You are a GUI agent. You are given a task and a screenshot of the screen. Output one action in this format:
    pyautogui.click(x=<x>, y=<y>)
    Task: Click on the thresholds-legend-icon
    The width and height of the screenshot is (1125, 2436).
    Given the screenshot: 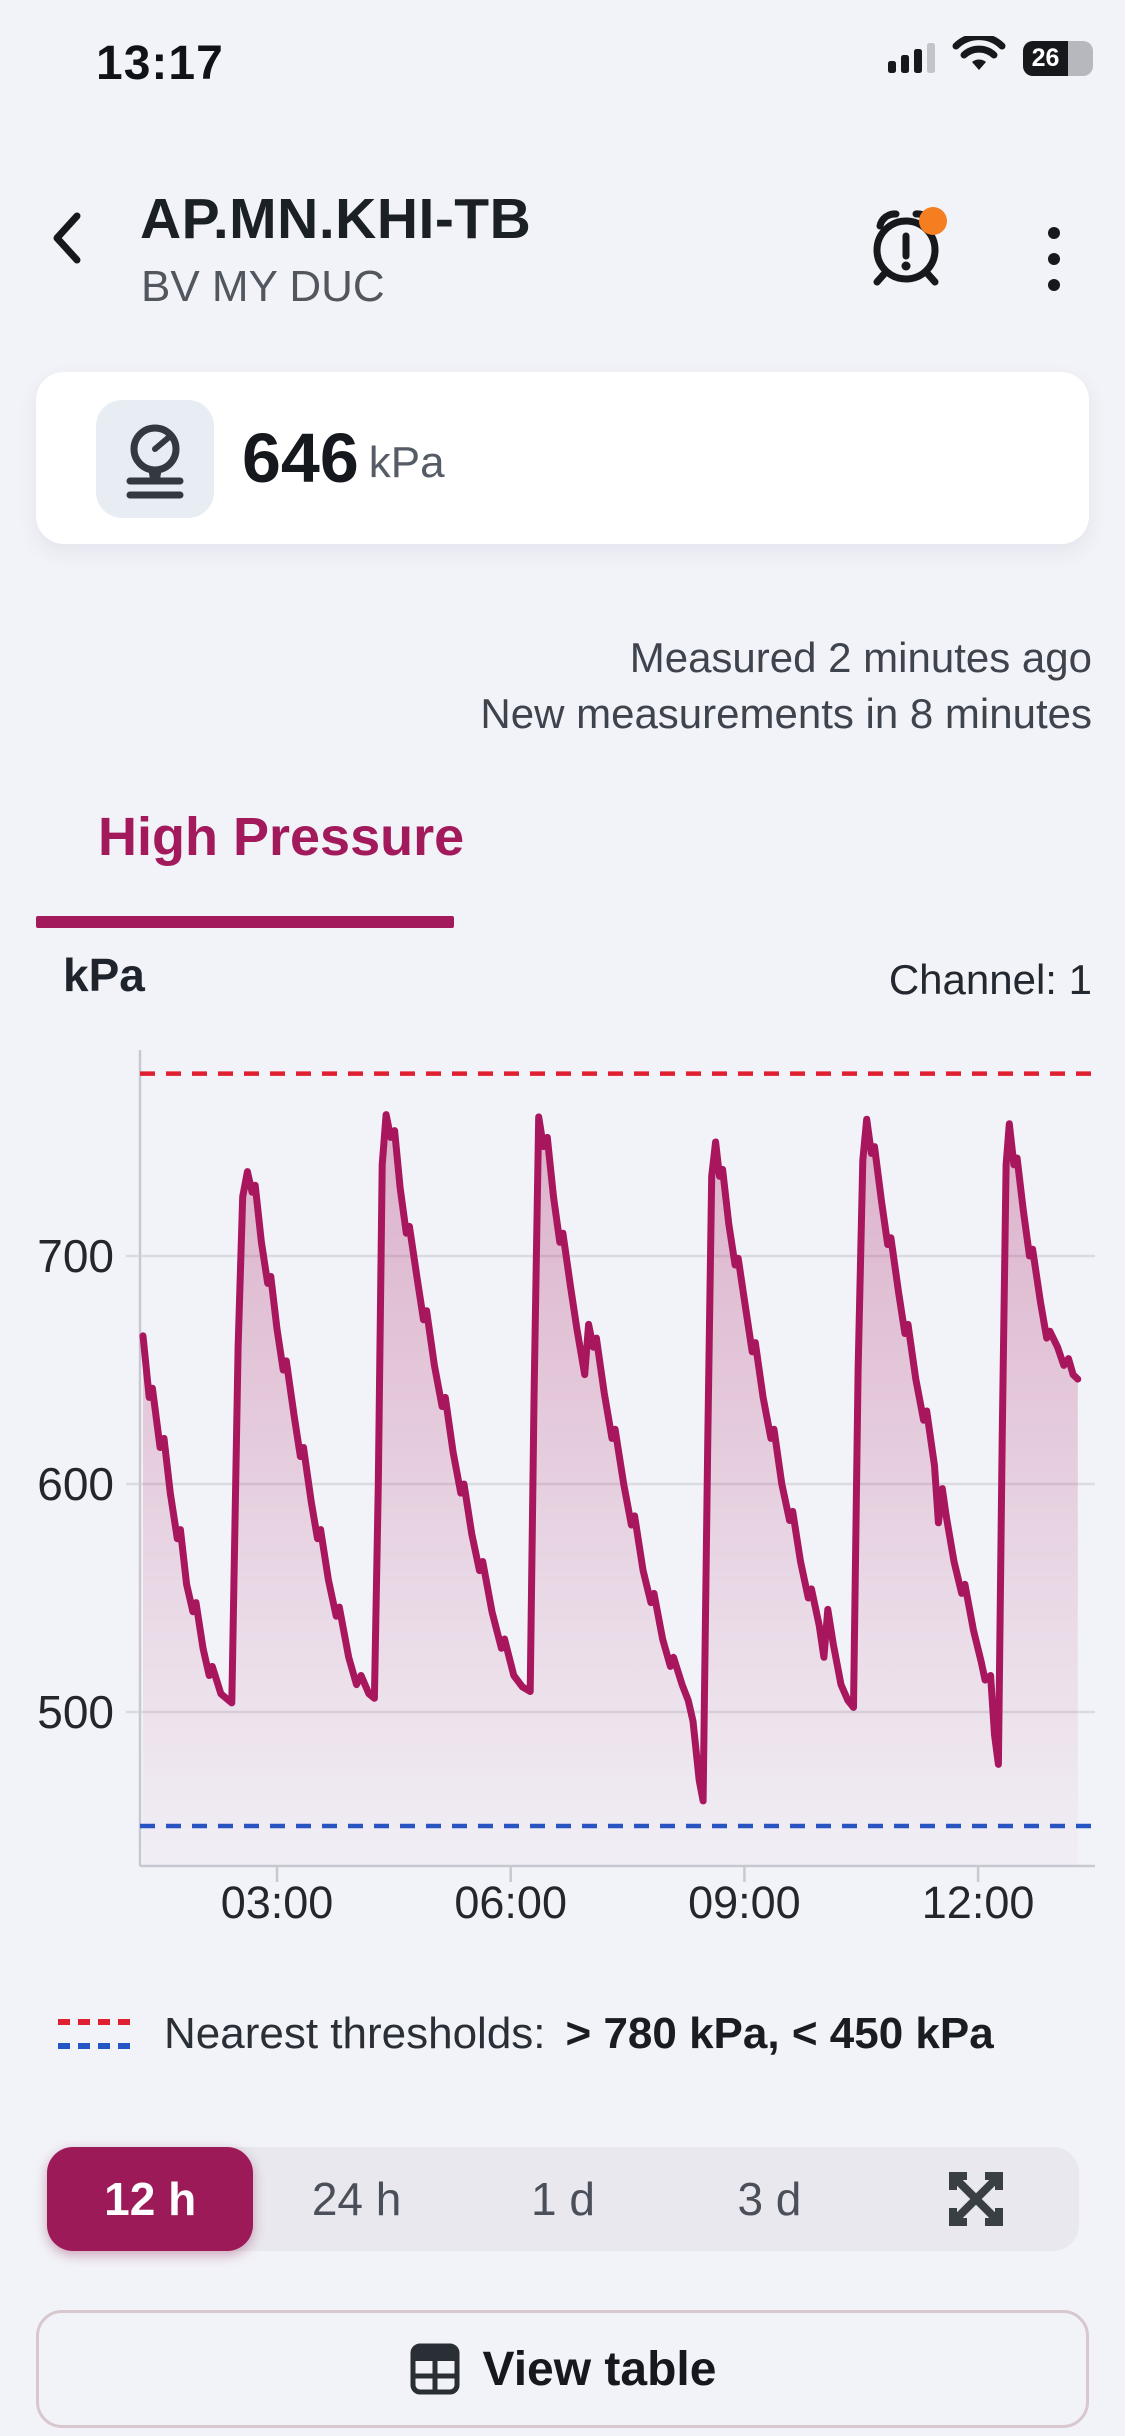 What is the action you would take?
    pyautogui.click(x=94, y=2034)
    